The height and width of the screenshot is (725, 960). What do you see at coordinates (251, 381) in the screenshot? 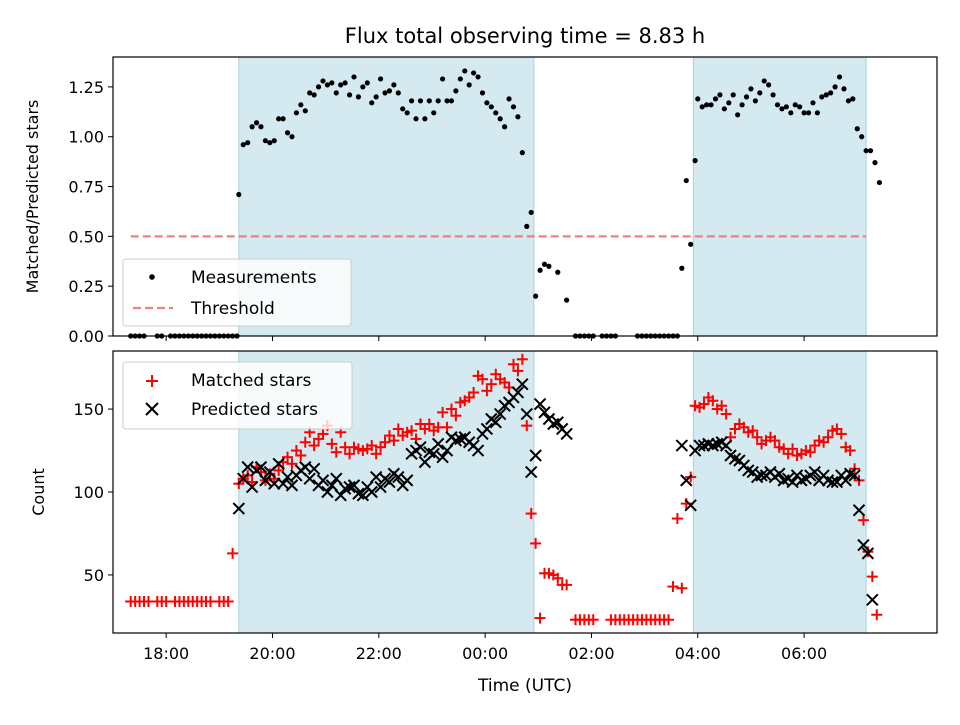
I see `legend-matched-label: Matched stars` at bounding box center [251, 381].